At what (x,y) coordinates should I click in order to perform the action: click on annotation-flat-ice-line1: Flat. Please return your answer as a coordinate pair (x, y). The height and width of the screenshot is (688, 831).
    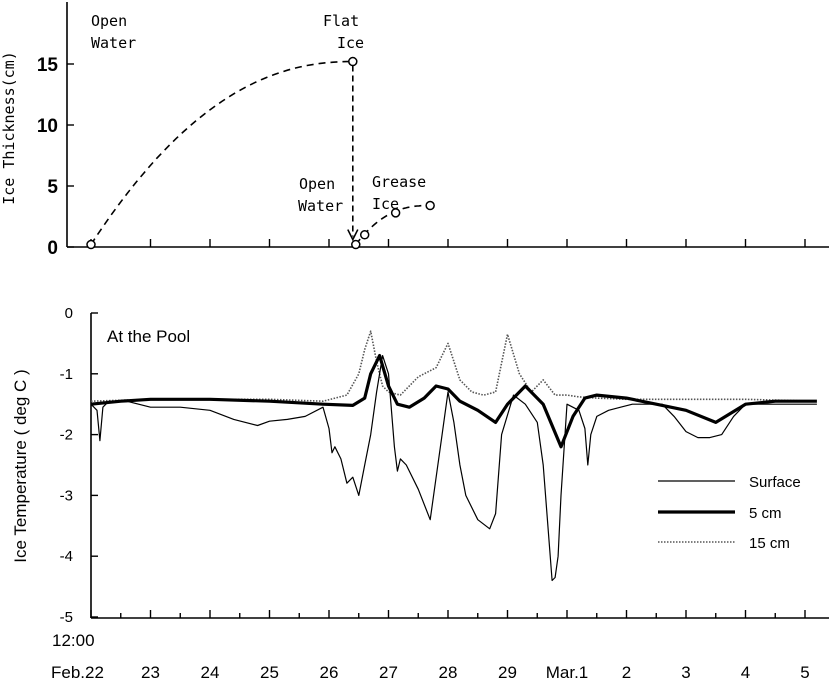
    Looking at the image, I should click on (341, 21).